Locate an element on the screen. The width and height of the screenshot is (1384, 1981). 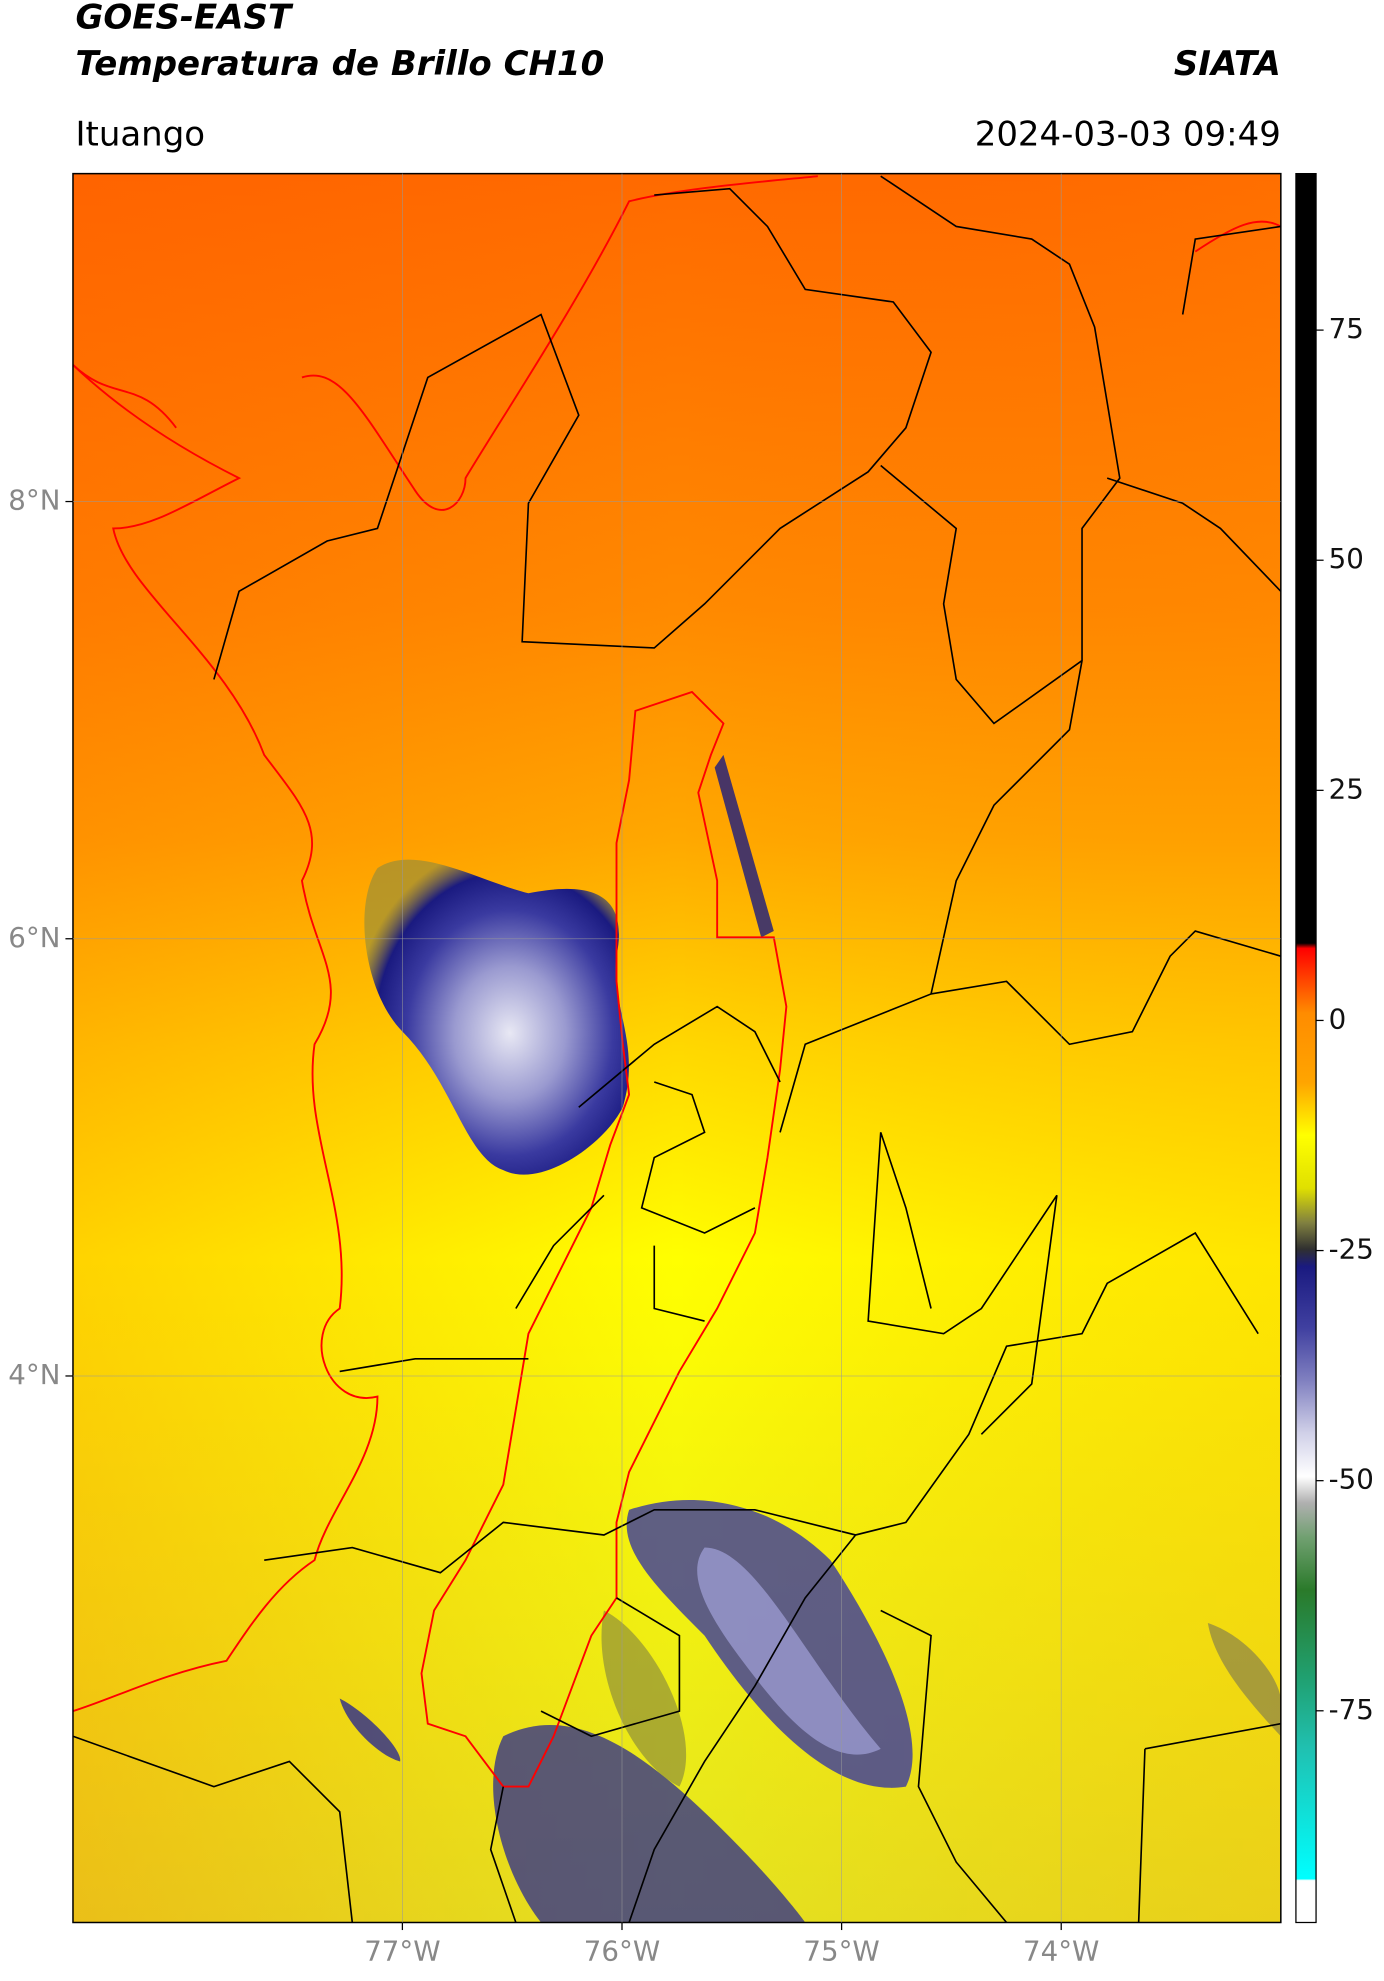
title: GOES-EAST is located at coordinates (184, 18).